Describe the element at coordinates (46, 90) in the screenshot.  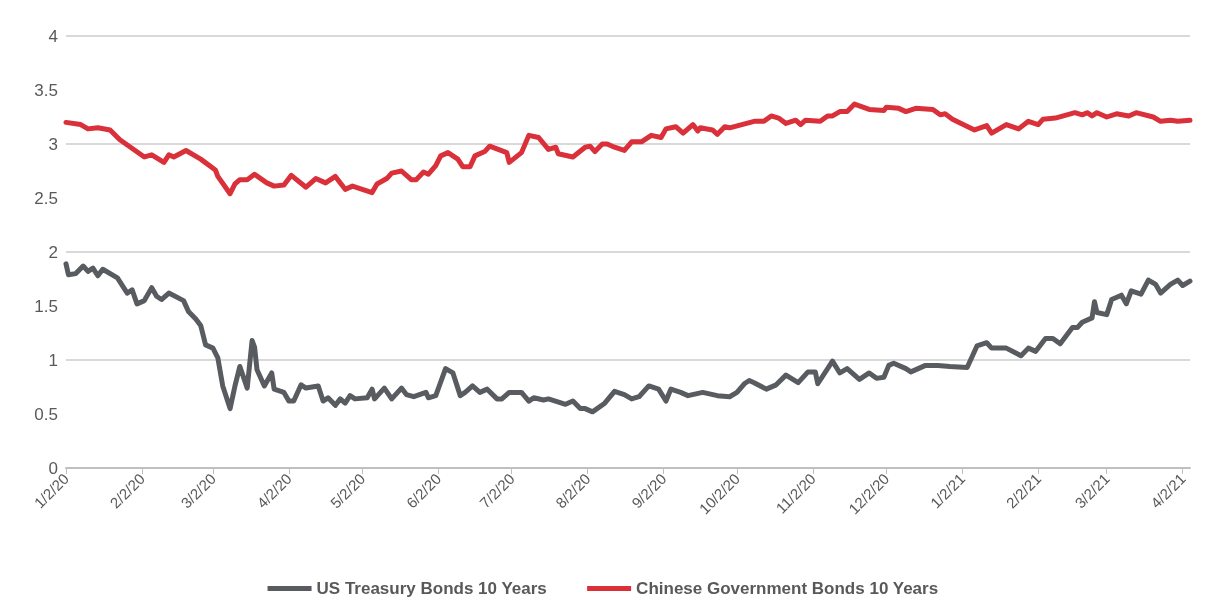
I see `y-tick-label: 3.5` at that location.